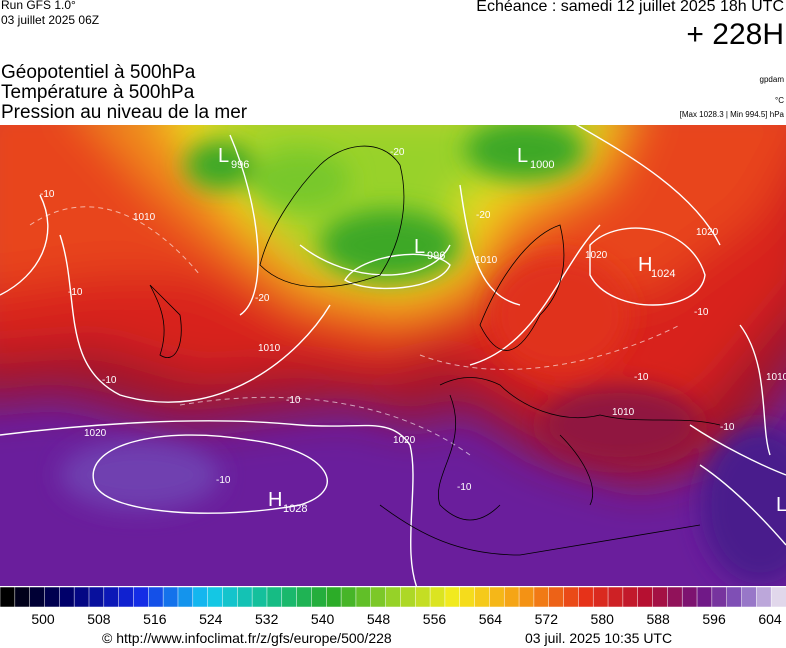 This screenshot has height=648, width=786. I want to click on colorbar-label: 524, so click(211, 619).